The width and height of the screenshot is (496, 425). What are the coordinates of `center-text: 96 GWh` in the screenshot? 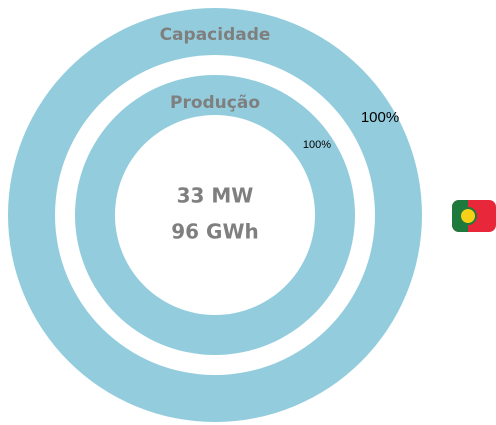 It's located at (215, 232).